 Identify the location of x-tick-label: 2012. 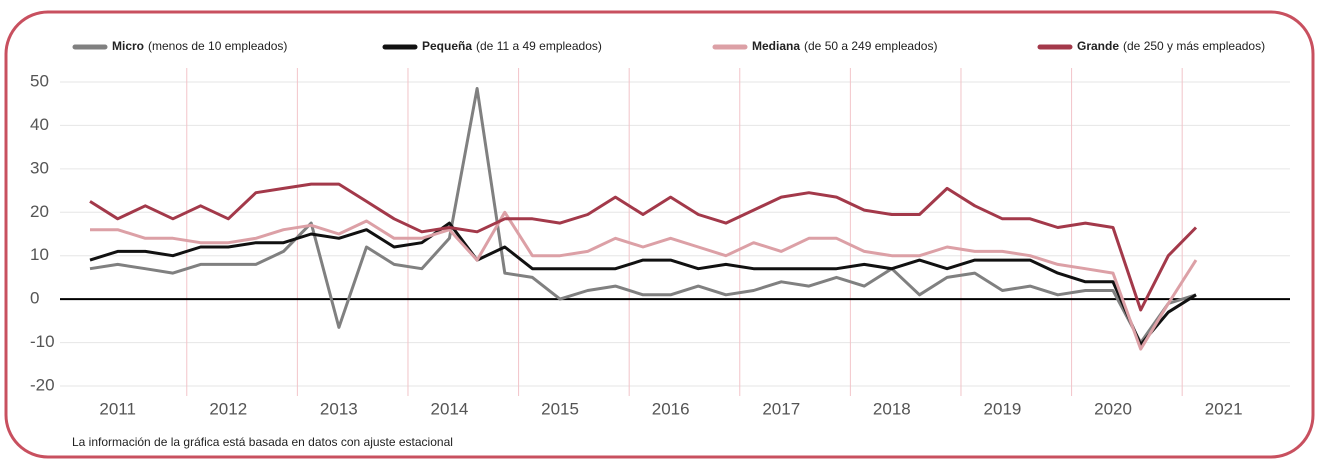
(228, 408).